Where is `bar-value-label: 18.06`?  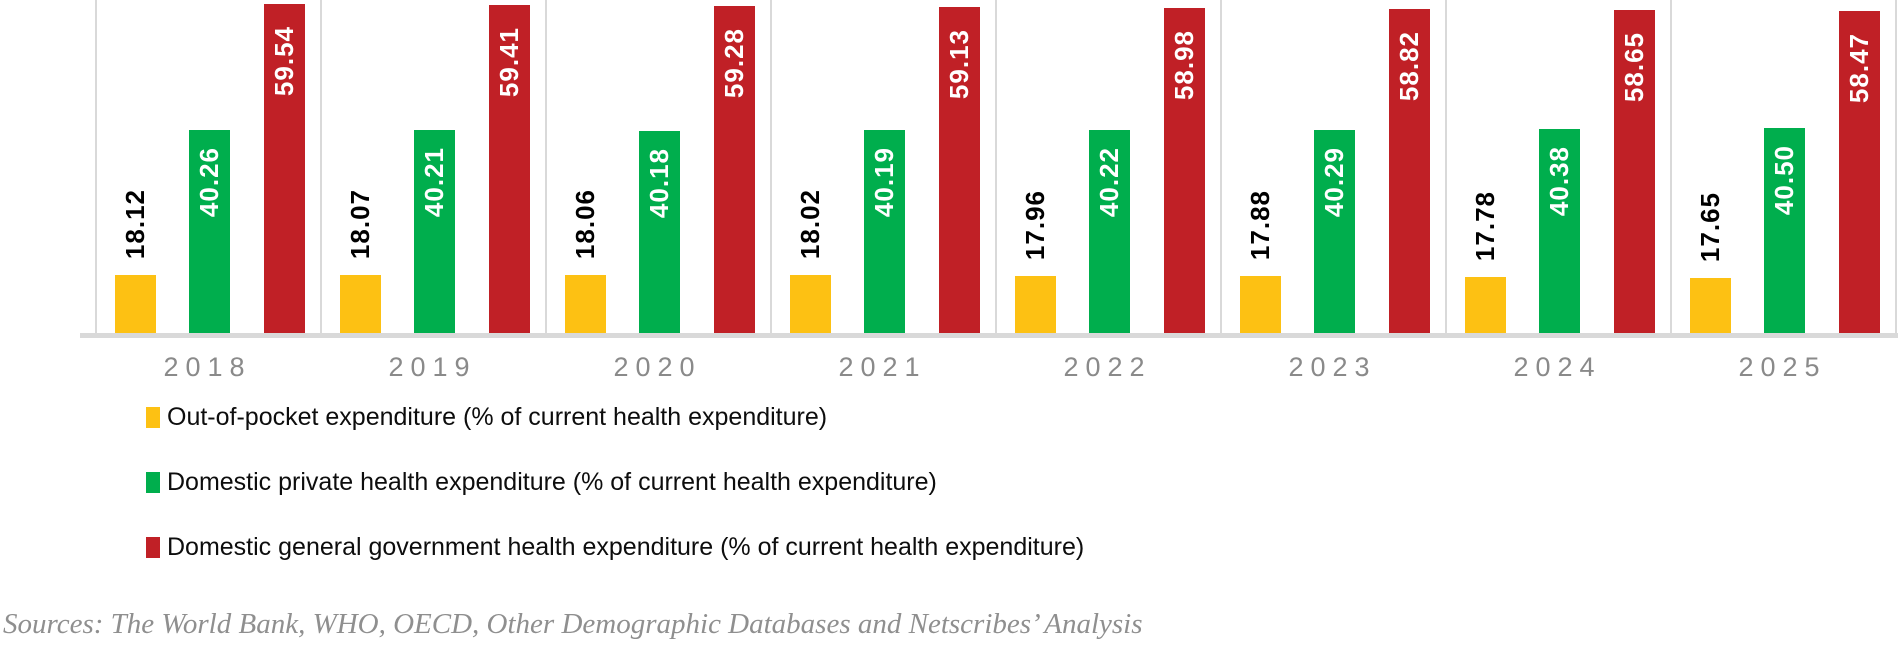 bar-value-label: 18.06 is located at coordinates (585, 223).